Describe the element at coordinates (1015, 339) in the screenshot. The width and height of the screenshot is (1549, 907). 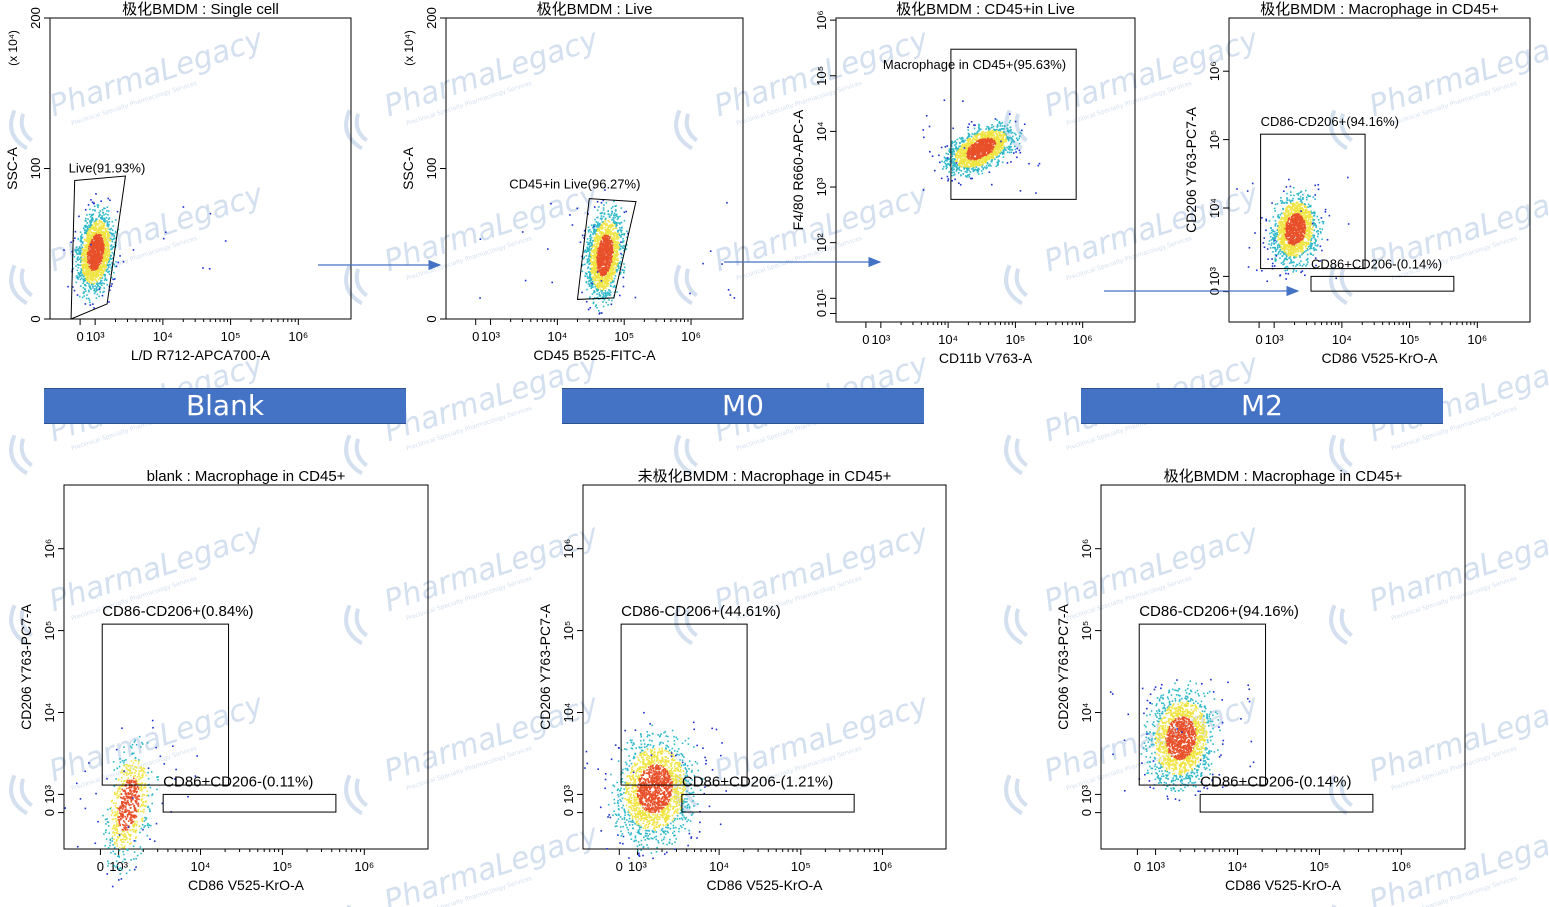
I see `x-tick-label: 10⁵` at that location.